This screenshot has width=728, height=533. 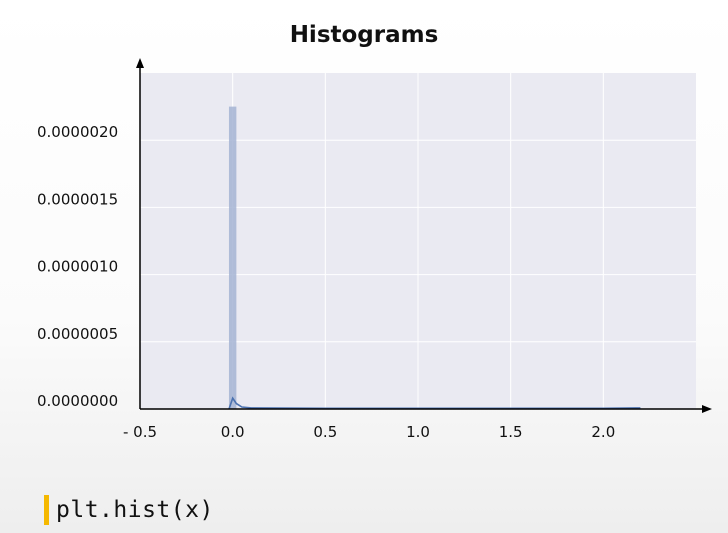 I want to click on y-tick-label: 0.0000005, so click(x=77, y=334).